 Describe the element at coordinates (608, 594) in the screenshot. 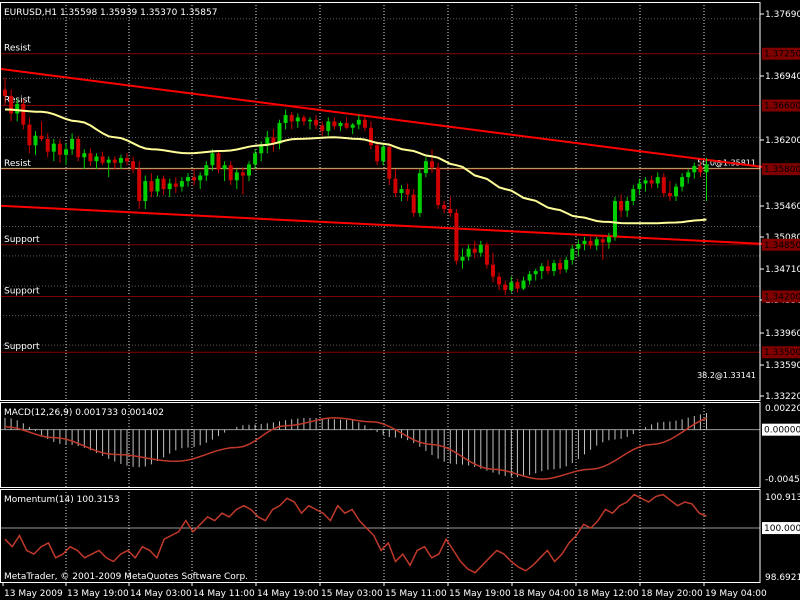

I see `x-tick-label: 18 May 12:00` at that location.